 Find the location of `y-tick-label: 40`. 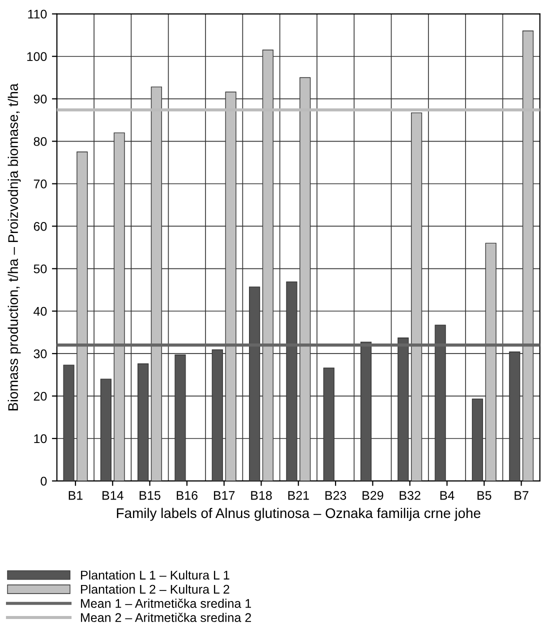

y-tick-label: 40 is located at coordinates (40, 311).